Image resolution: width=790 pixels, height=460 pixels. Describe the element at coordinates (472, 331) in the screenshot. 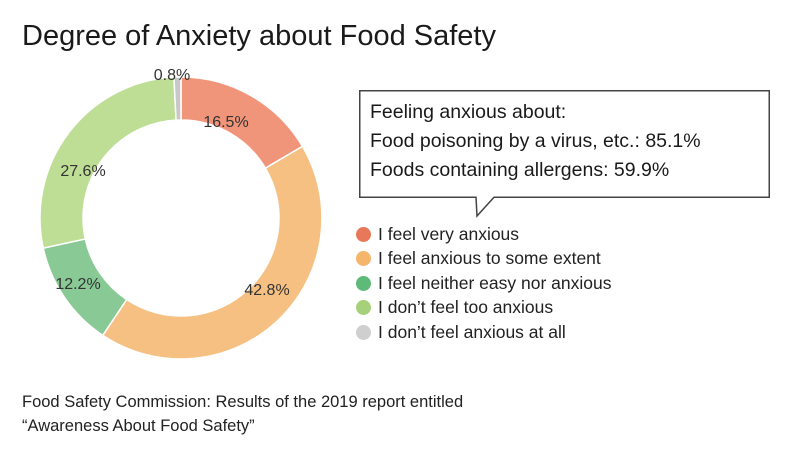

I see `legend-label: I don’t feel anxious at all` at that location.